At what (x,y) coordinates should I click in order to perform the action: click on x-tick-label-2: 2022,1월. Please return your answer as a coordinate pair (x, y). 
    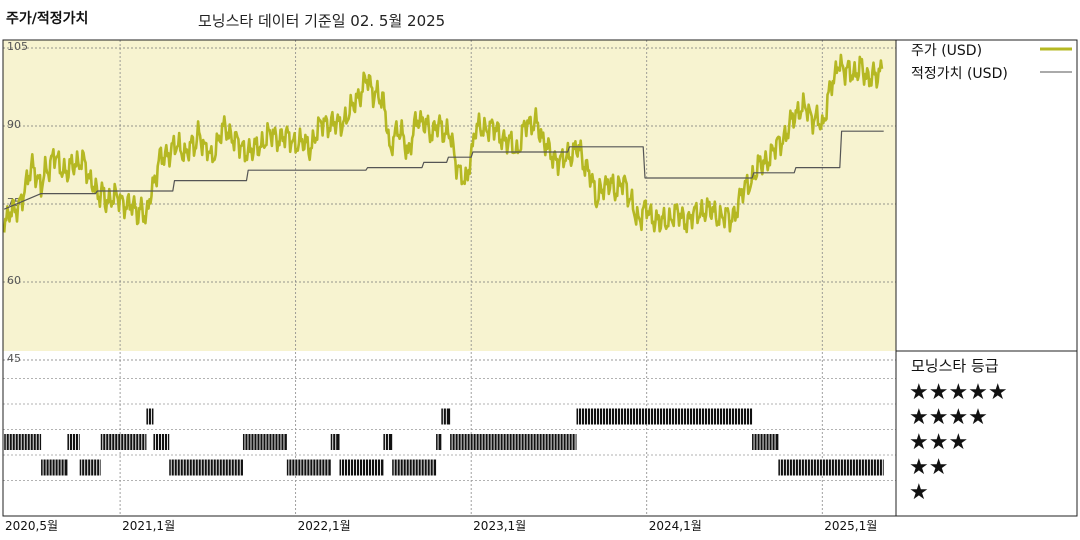
    Looking at the image, I should click on (324, 526).